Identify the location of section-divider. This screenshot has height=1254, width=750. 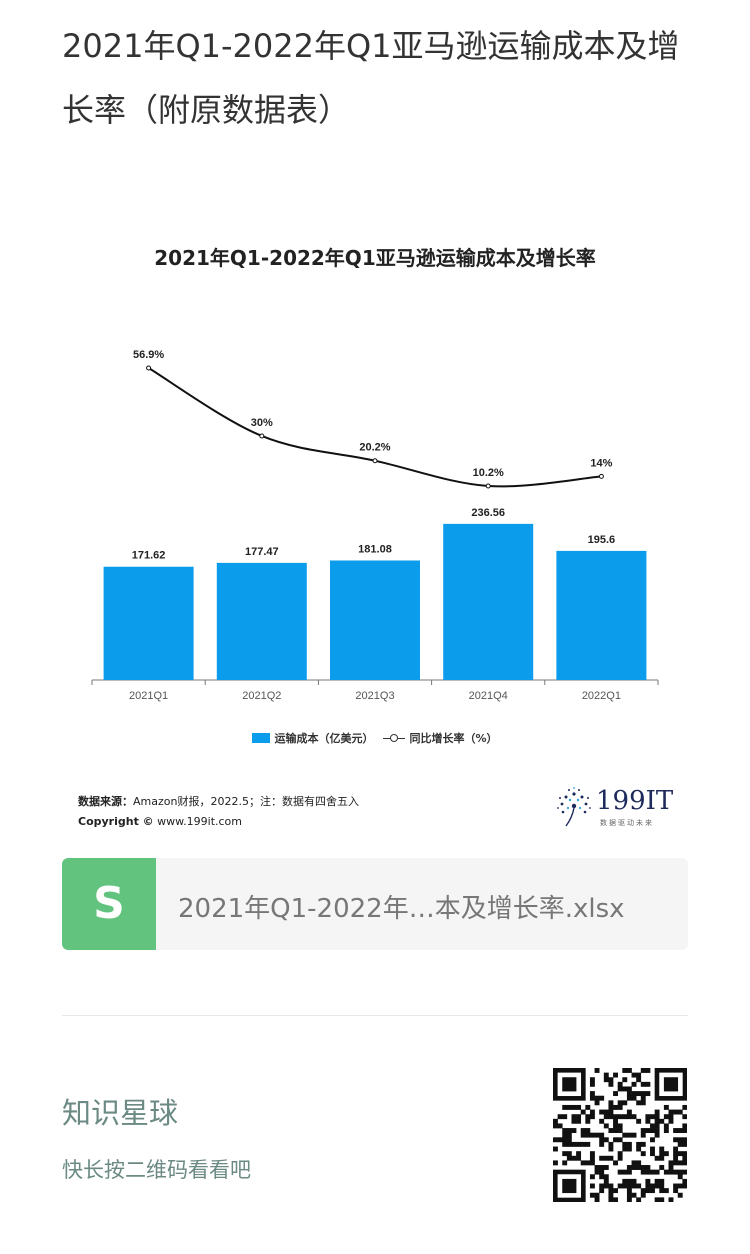
(375, 1015).